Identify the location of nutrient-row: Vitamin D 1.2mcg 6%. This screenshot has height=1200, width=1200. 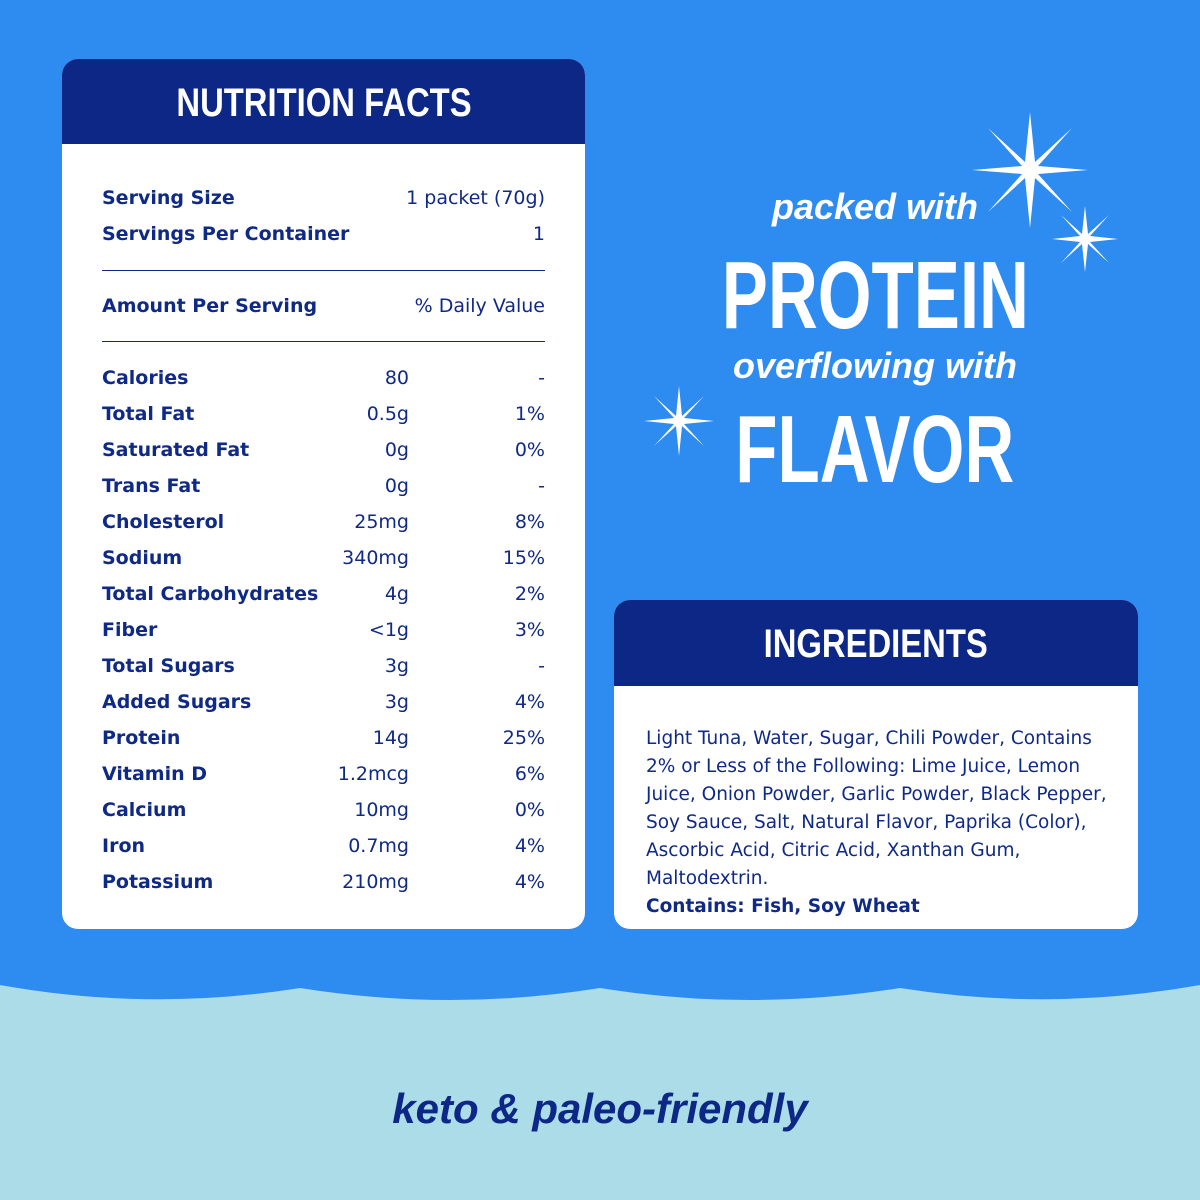
(323, 774).